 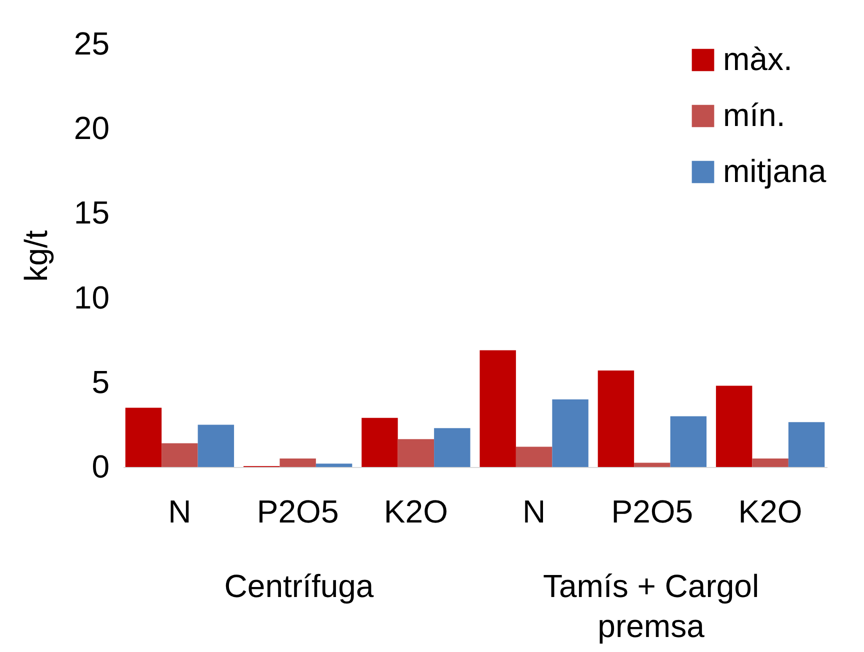 What do you see at coordinates (92, 297) in the screenshot?
I see `y-tick-label: 10` at bounding box center [92, 297].